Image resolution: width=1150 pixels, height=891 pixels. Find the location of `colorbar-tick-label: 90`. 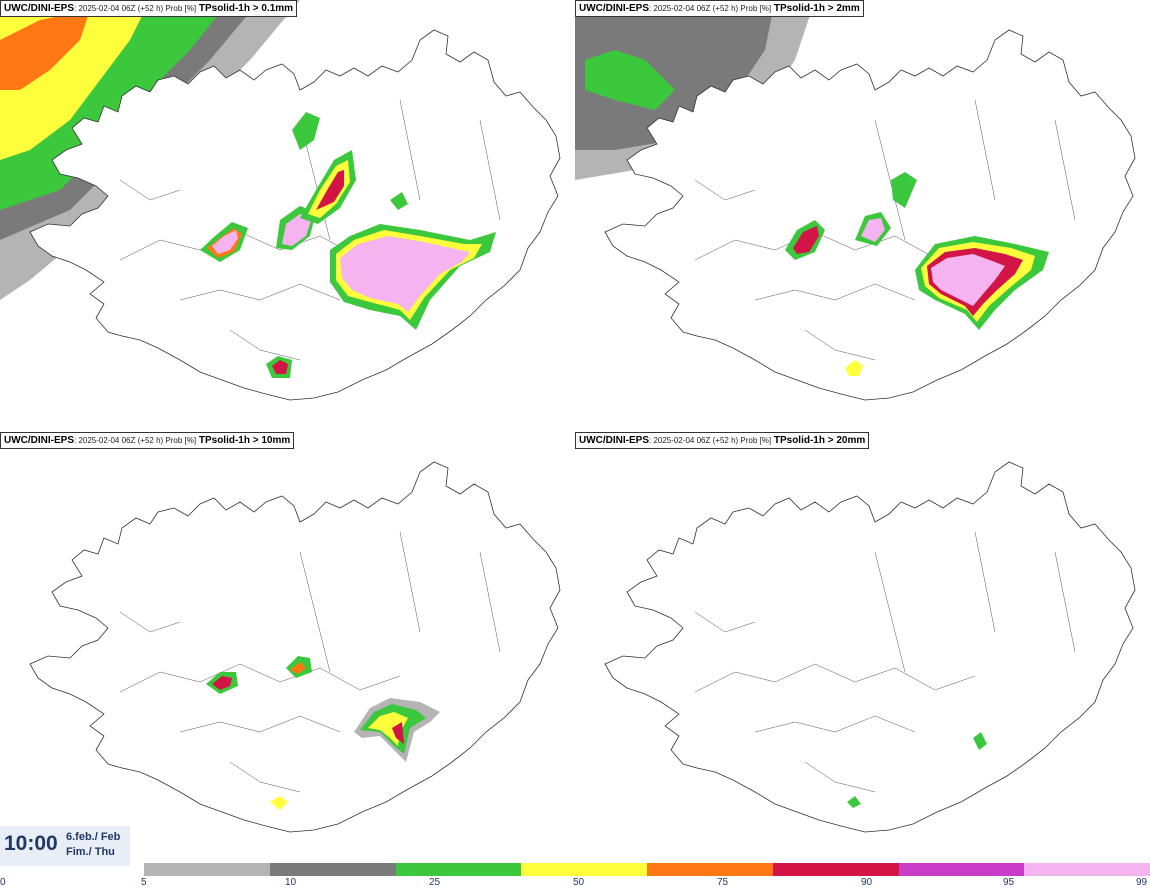

colorbar-tick-label: 90 is located at coordinates (867, 882).